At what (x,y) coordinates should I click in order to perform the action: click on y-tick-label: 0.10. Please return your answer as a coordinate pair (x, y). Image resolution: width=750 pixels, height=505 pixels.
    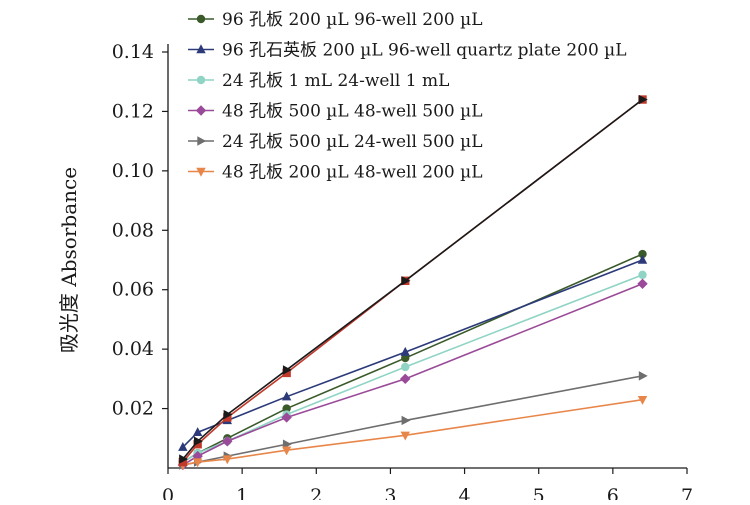
    Looking at the image, I should click on (133, 171).